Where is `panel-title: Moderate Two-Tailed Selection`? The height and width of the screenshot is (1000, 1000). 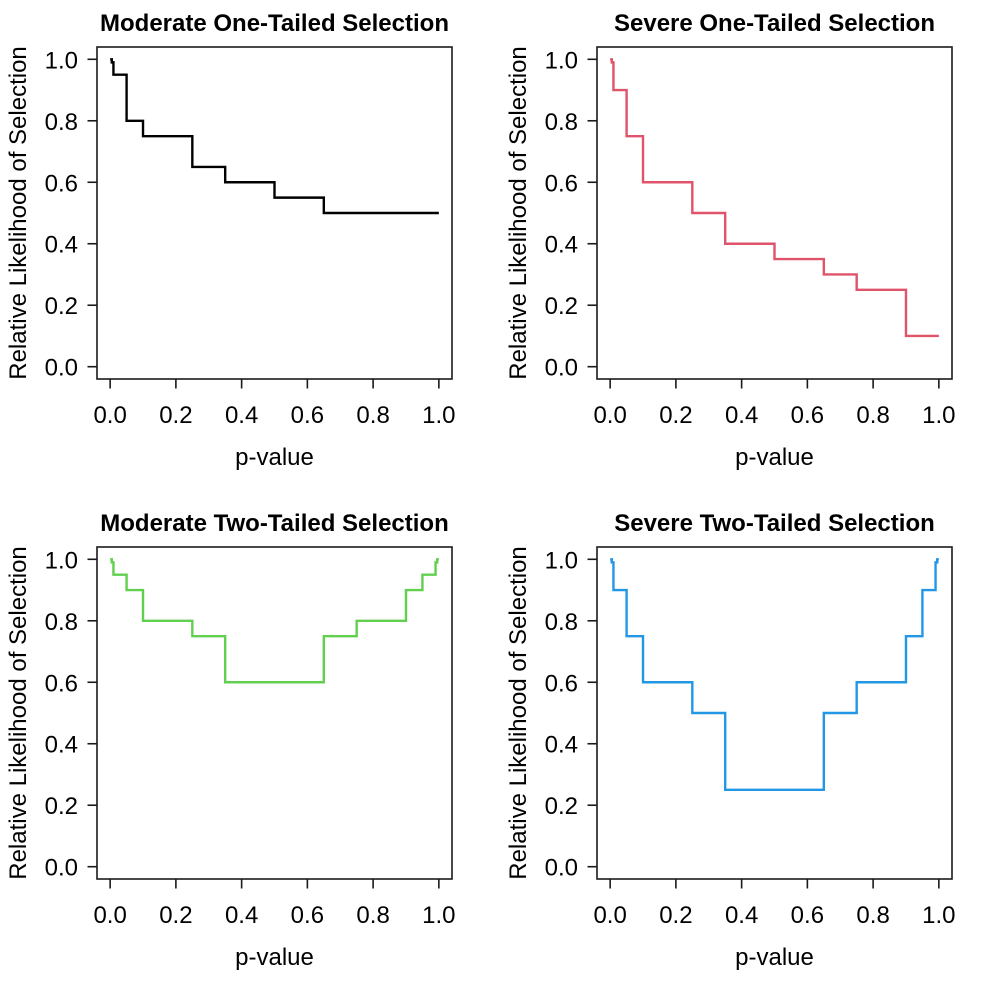
panel-title: Moderate Two-Tailed Selection is located at coordinates (274, 523).